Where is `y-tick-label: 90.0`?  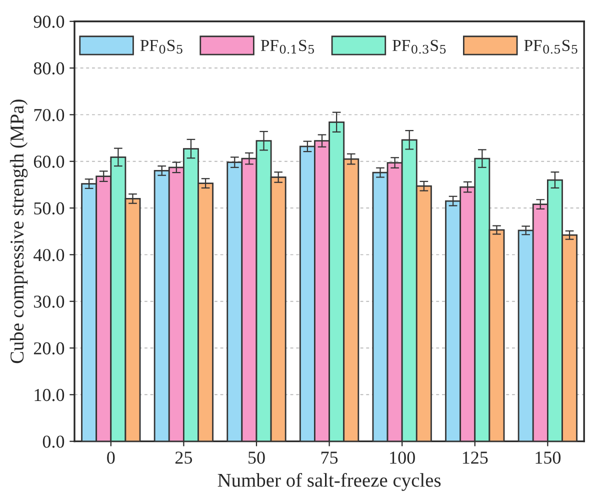
y-tick-label: 90.0 is located at coordinates (49, 22).